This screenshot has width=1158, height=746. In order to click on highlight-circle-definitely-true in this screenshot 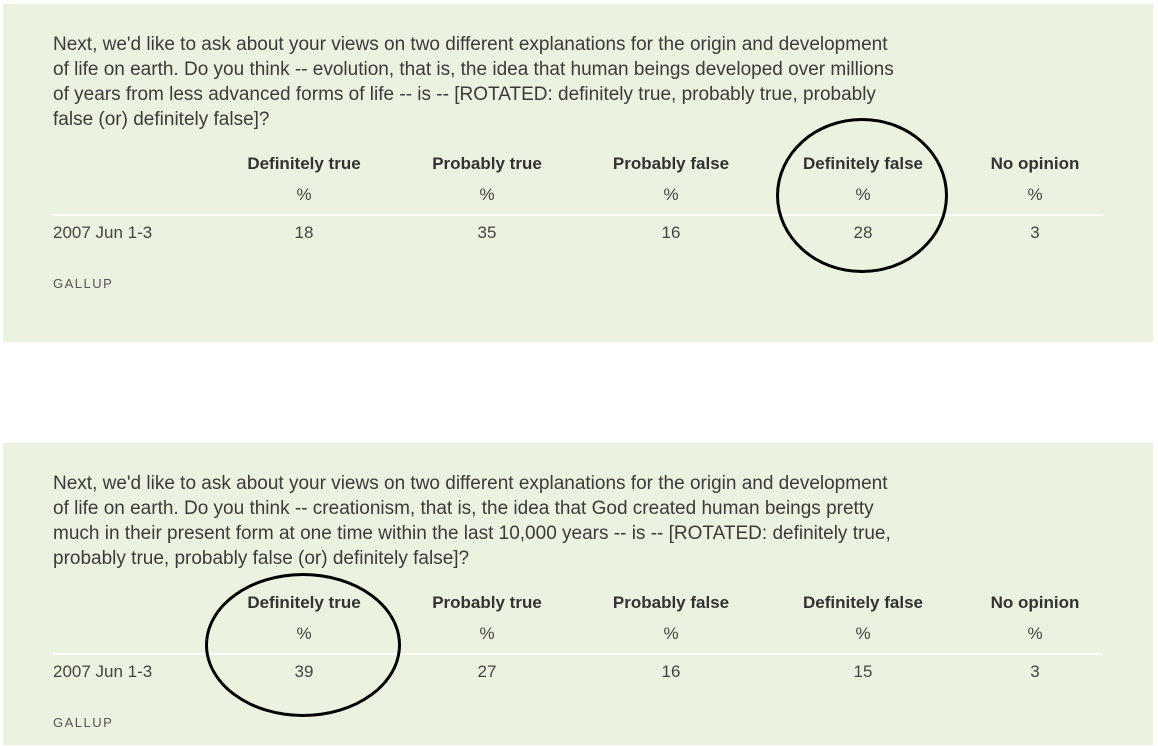, I will do `click(303, 645)`.